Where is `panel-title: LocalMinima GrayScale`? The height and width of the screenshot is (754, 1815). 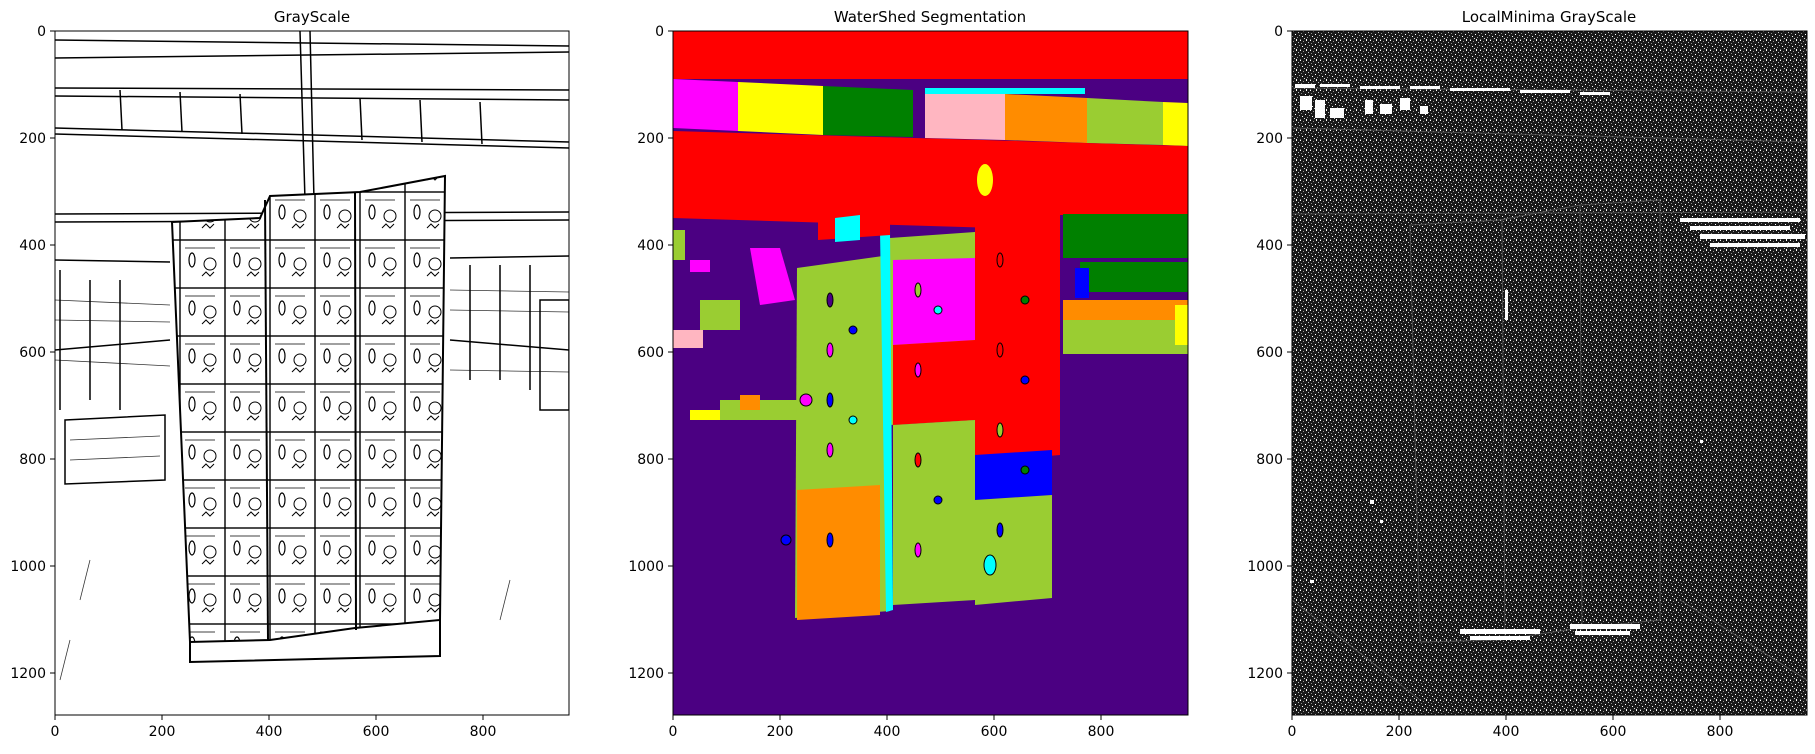 panel-title: LocalMinima GrayScale is located at coordinates (1549, 17).